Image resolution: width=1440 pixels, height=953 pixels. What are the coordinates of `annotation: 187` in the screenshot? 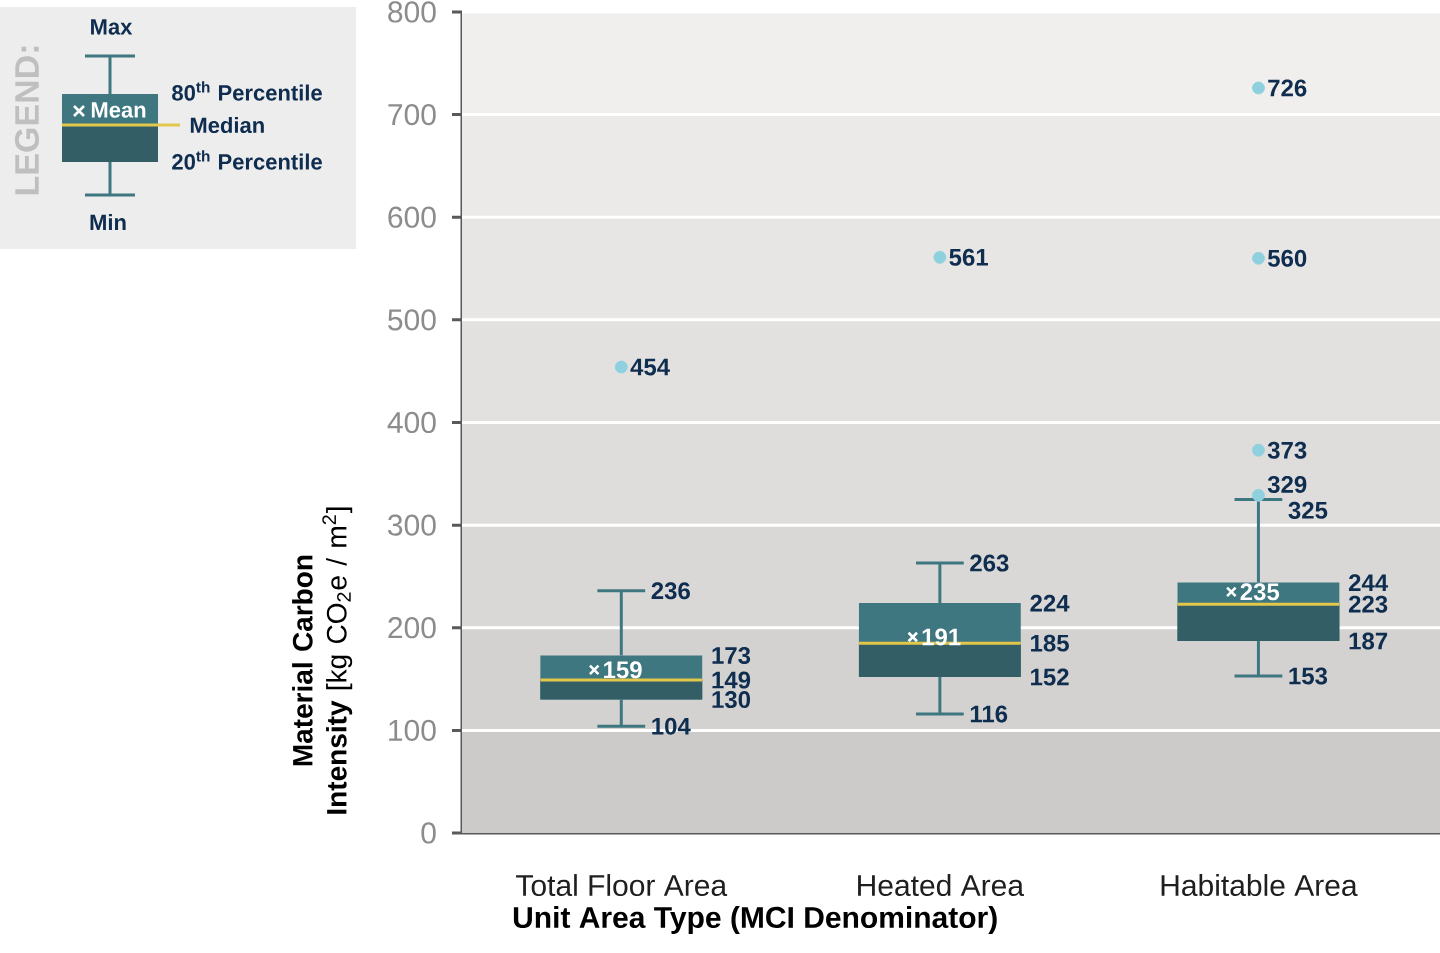 It's located at (1368, 641).